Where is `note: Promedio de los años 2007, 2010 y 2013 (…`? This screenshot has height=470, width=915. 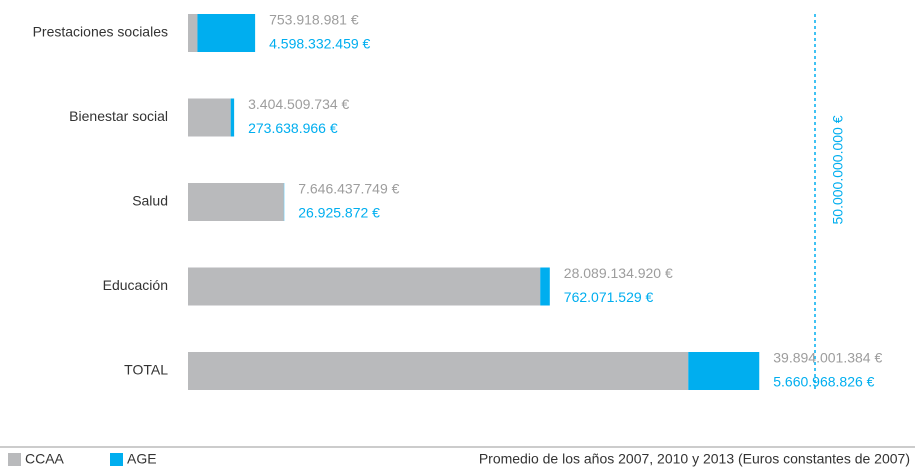
note: Promedio de los años 2007, 2010 y 2013 (… is located at coordinates (694, 459).